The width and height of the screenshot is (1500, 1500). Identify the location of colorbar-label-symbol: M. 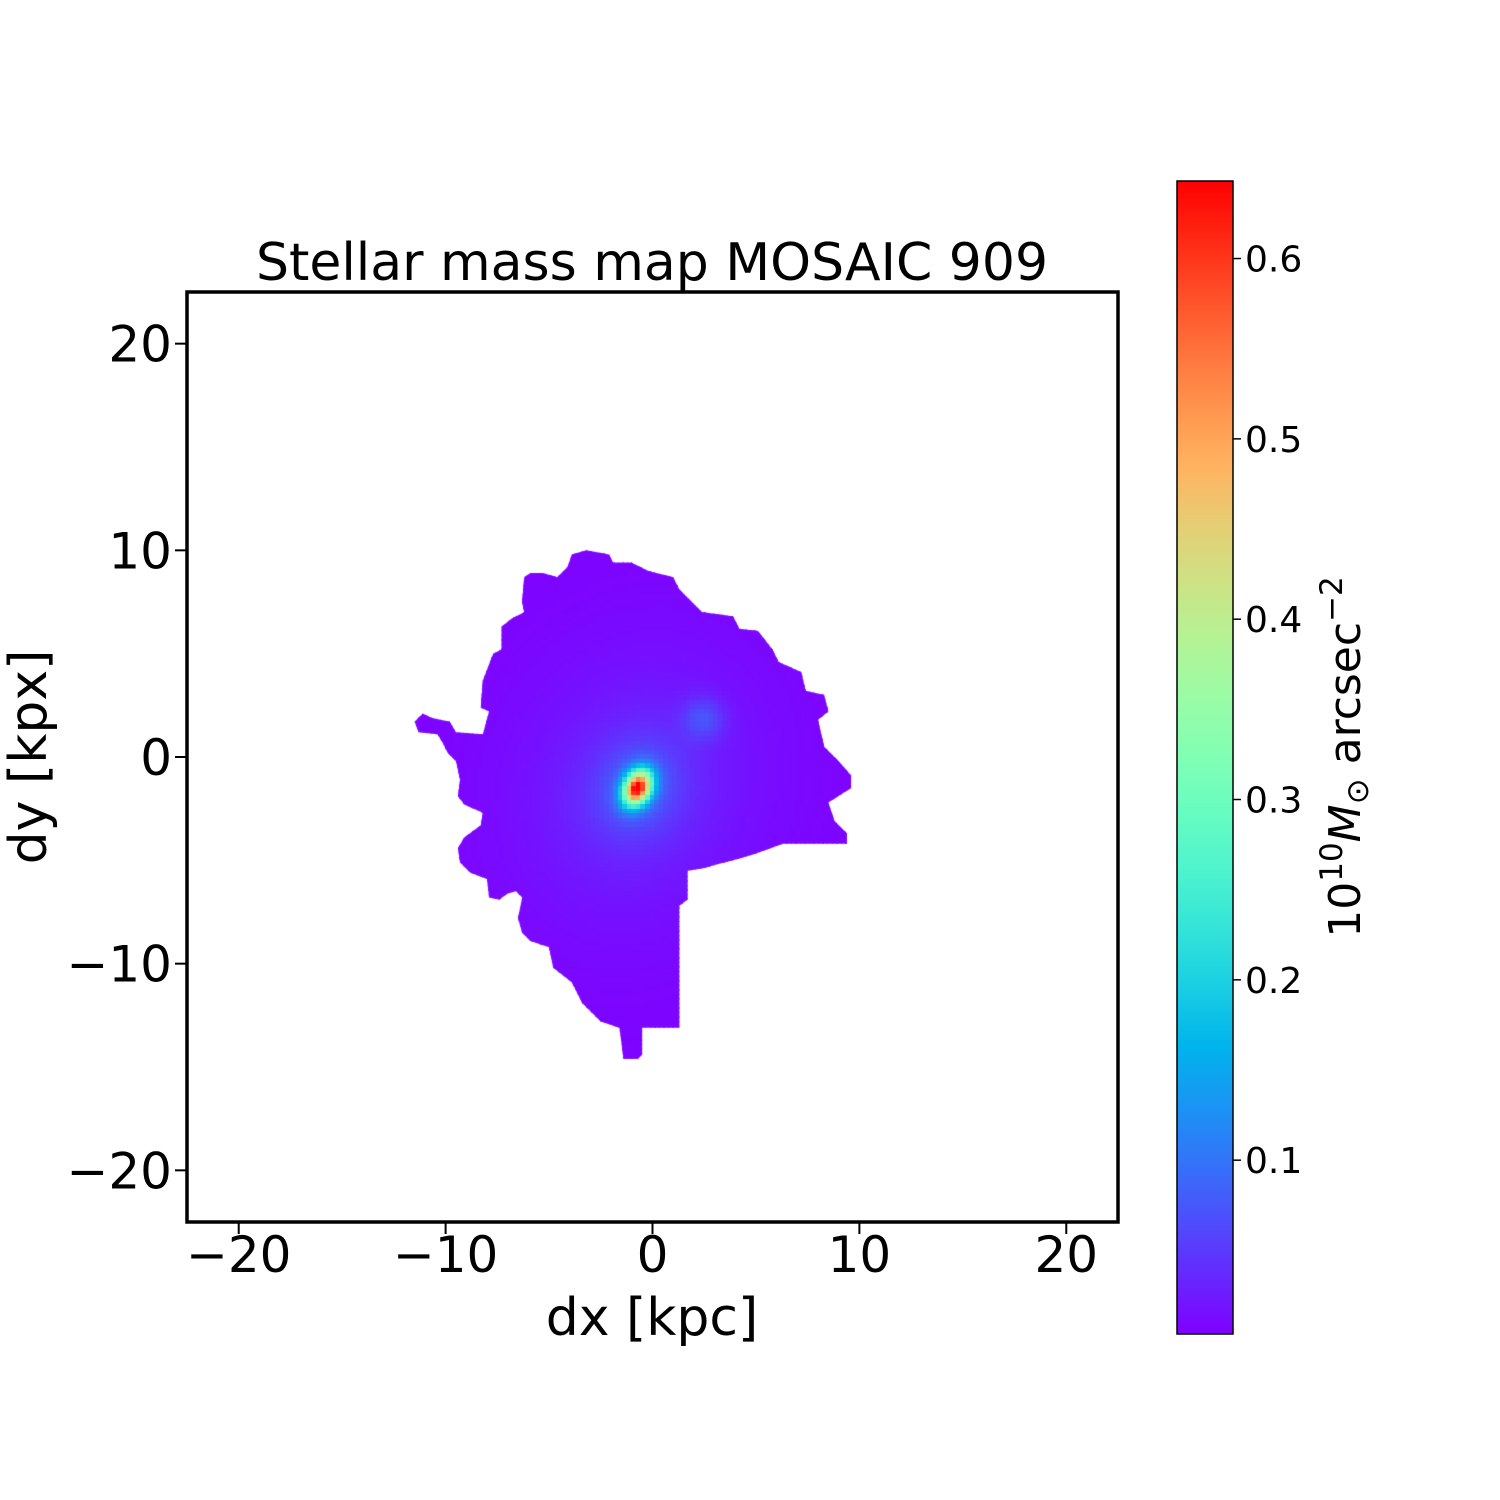
(1345, 823).